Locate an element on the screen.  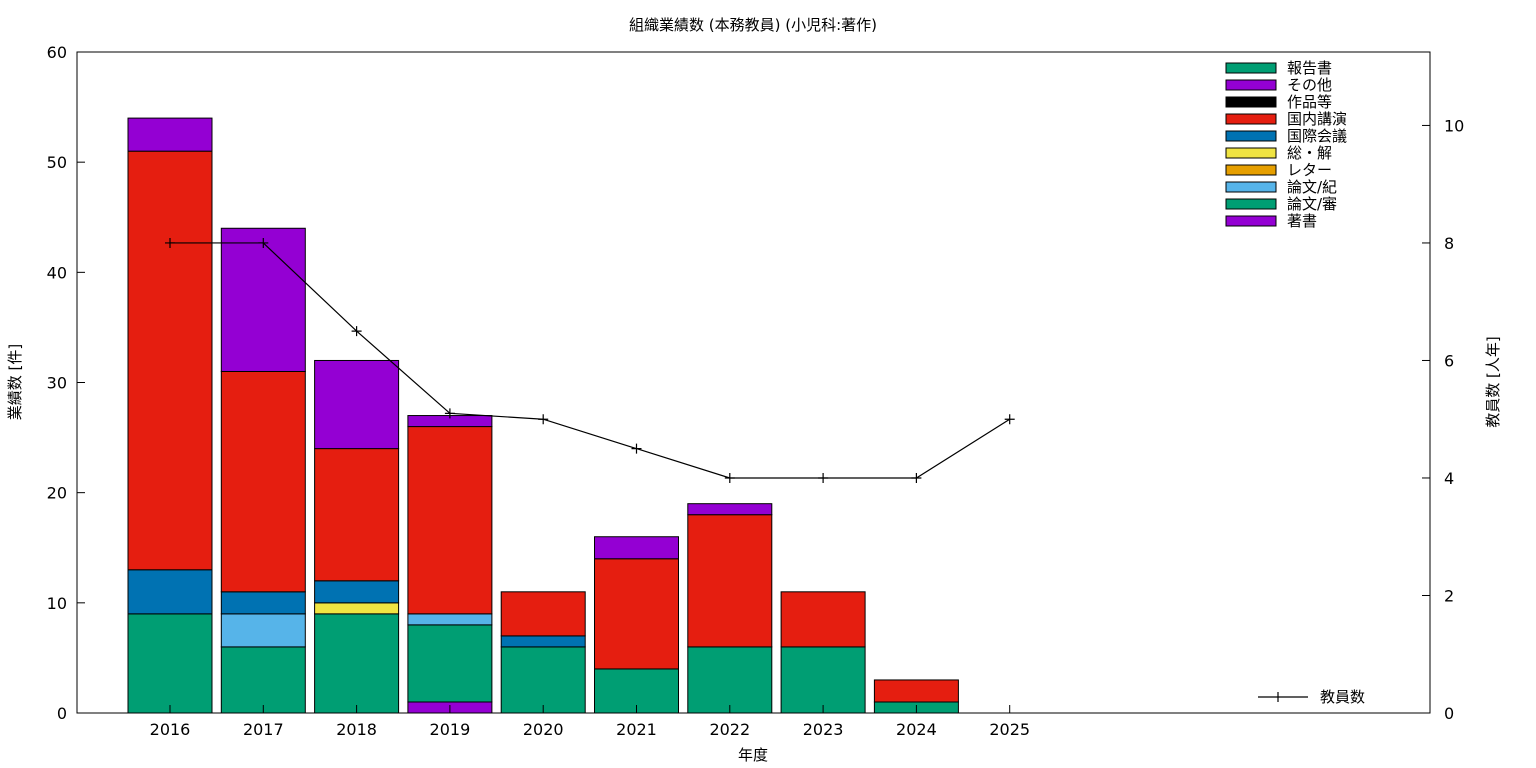
y2-tick-label: 4 is located at coordinates (1449, 478).